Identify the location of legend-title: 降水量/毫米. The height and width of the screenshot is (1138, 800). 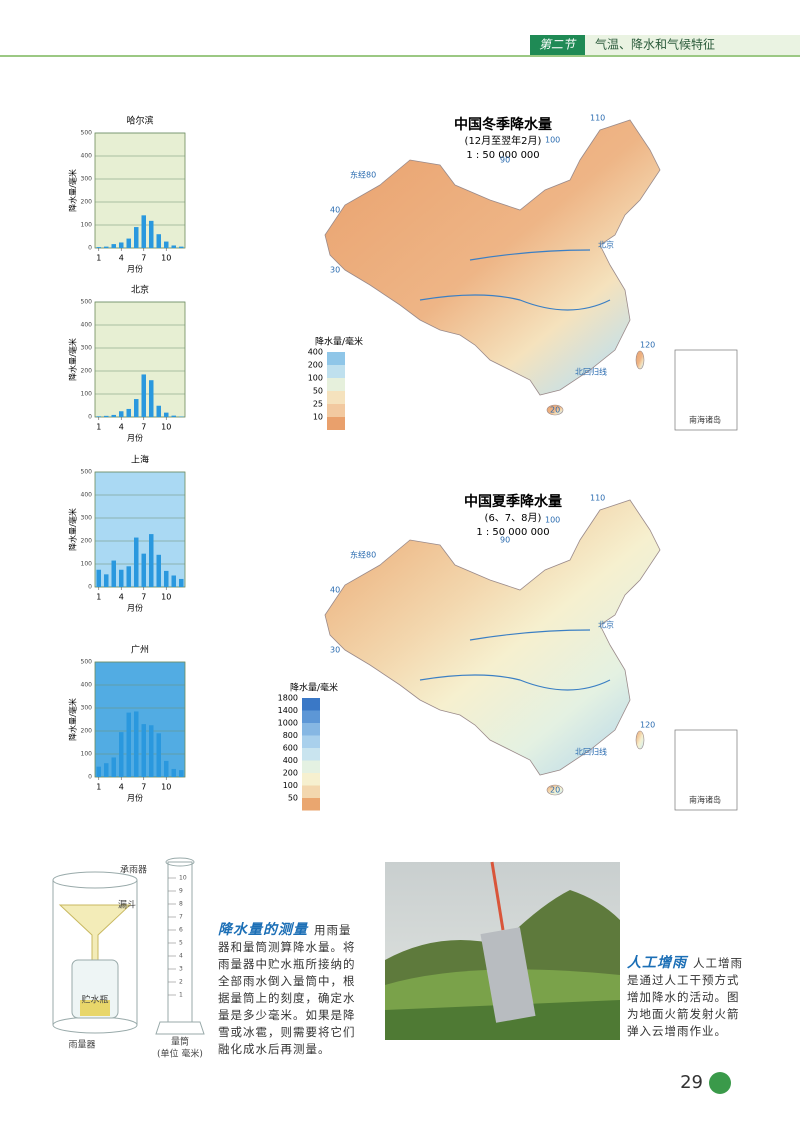
(339, 342).